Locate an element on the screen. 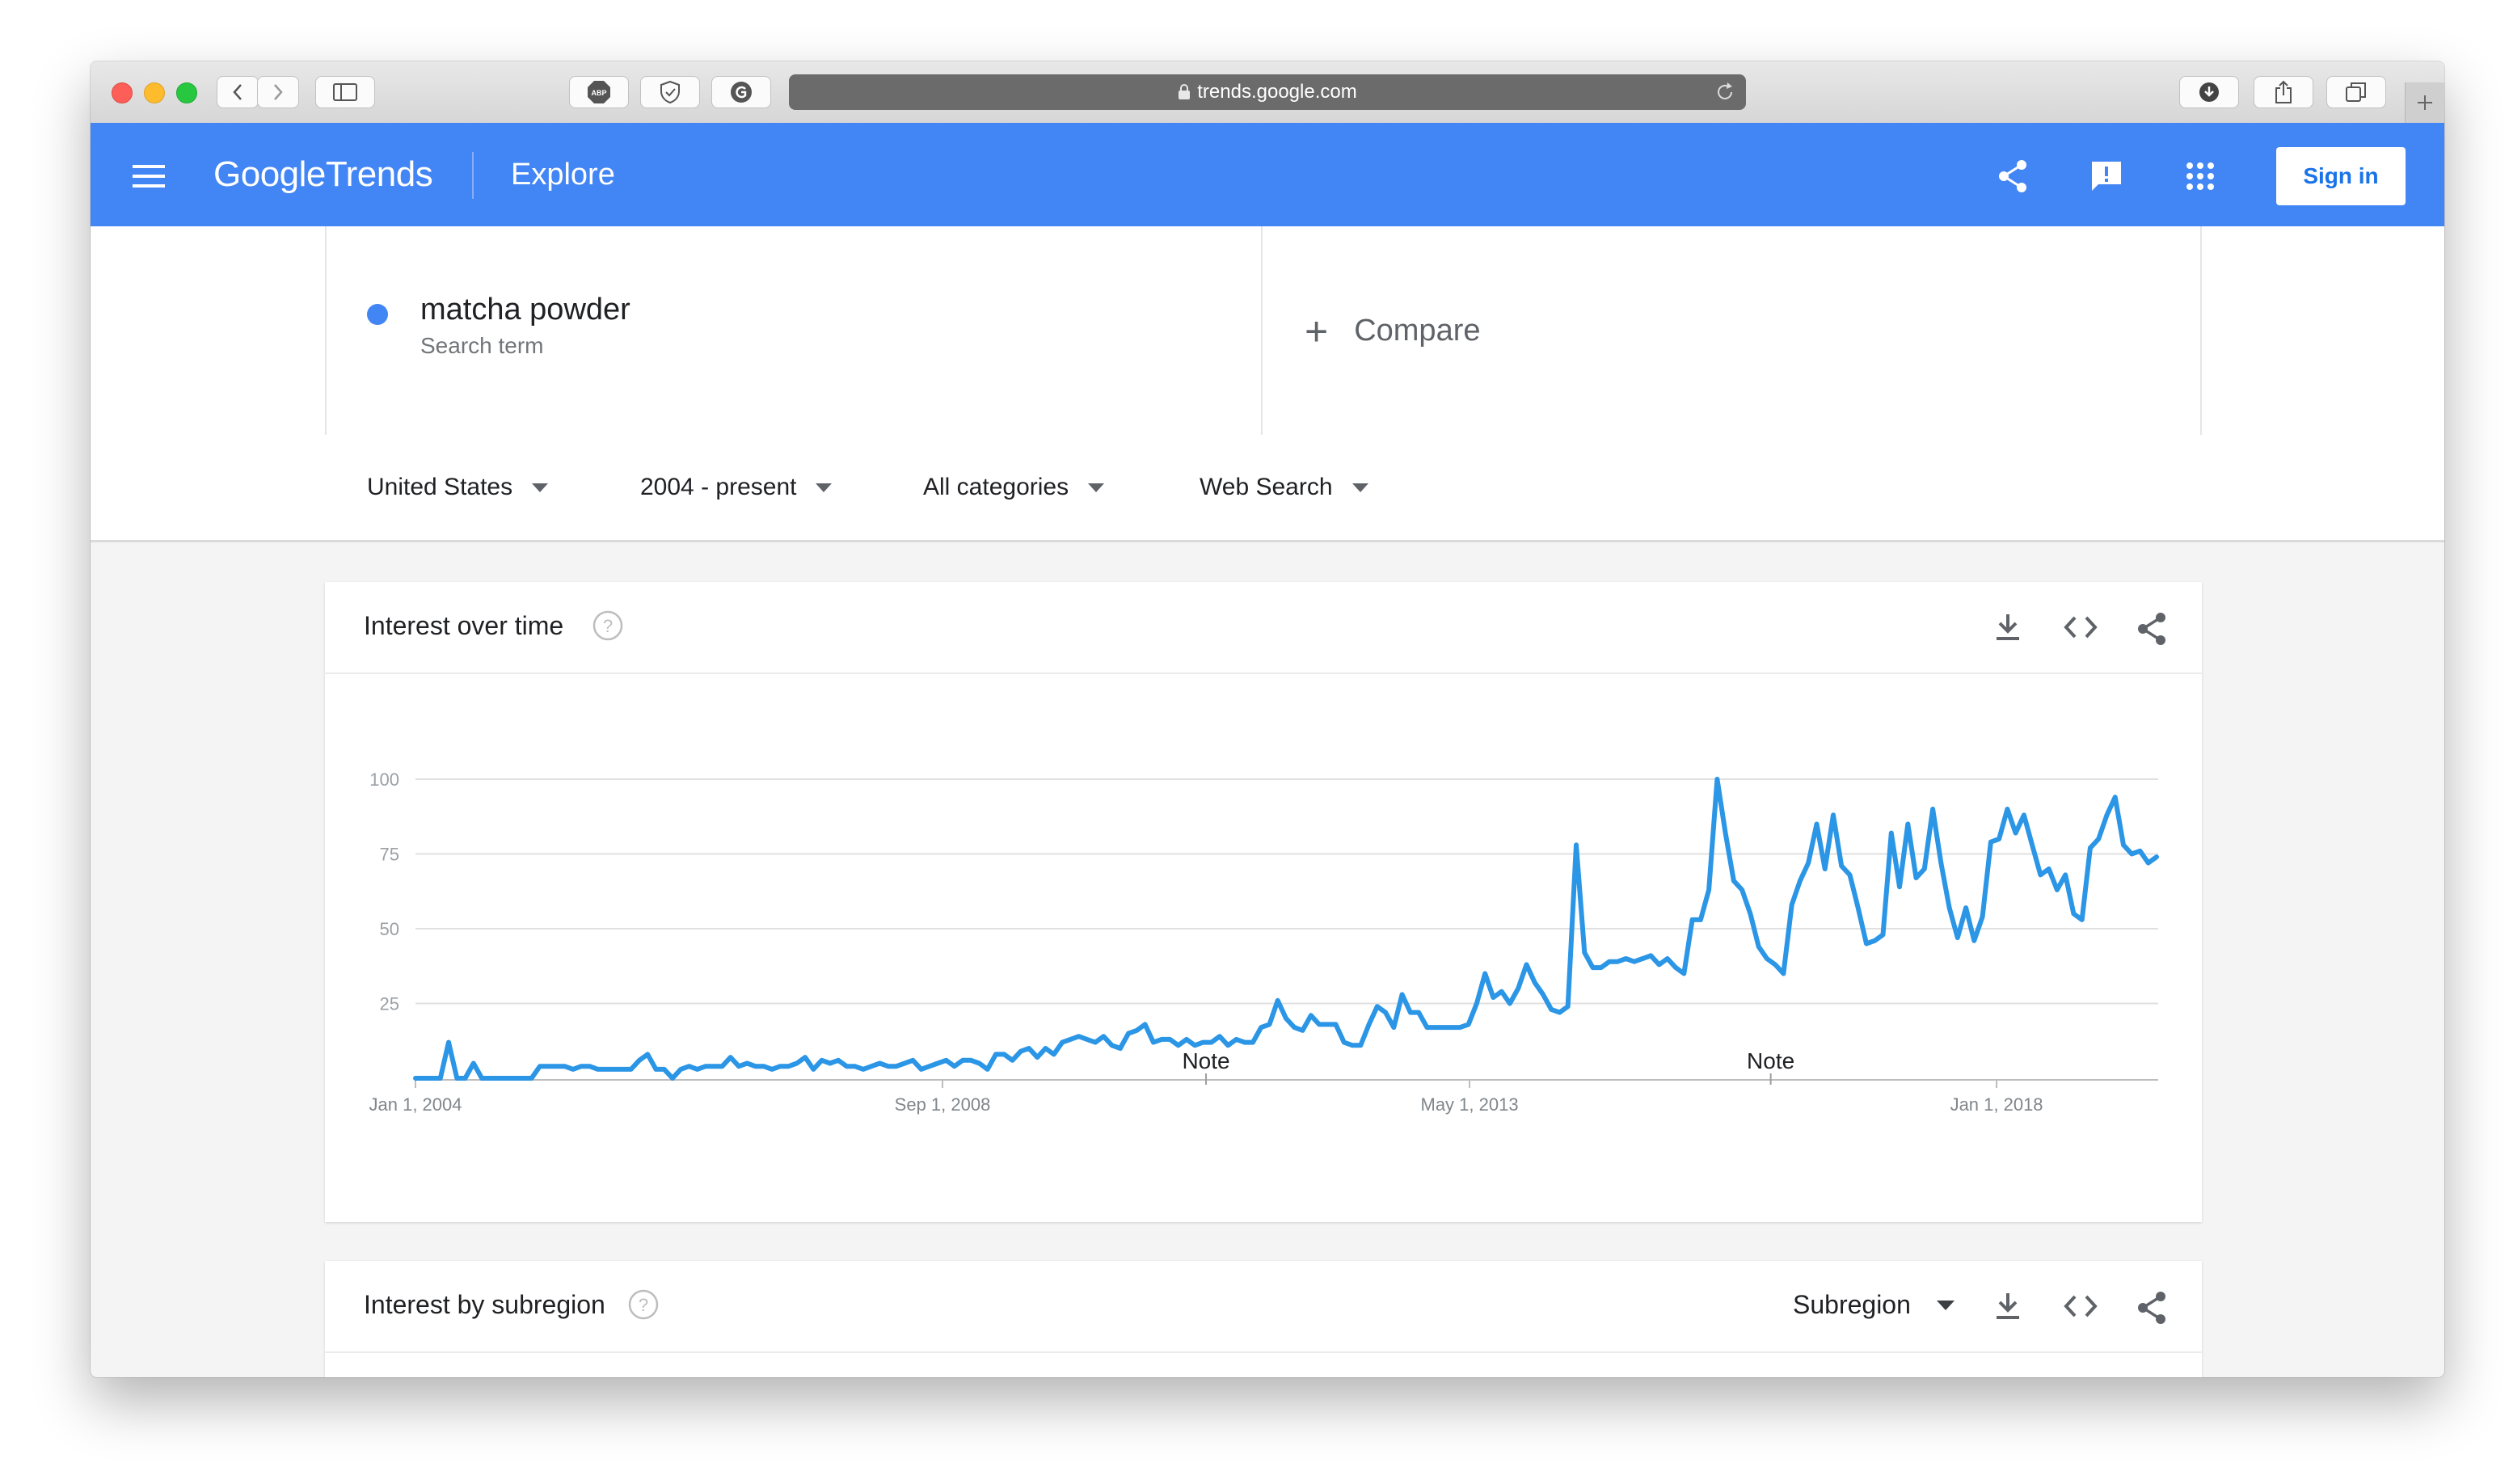  close-window-button is located at coordinates (122, 92).